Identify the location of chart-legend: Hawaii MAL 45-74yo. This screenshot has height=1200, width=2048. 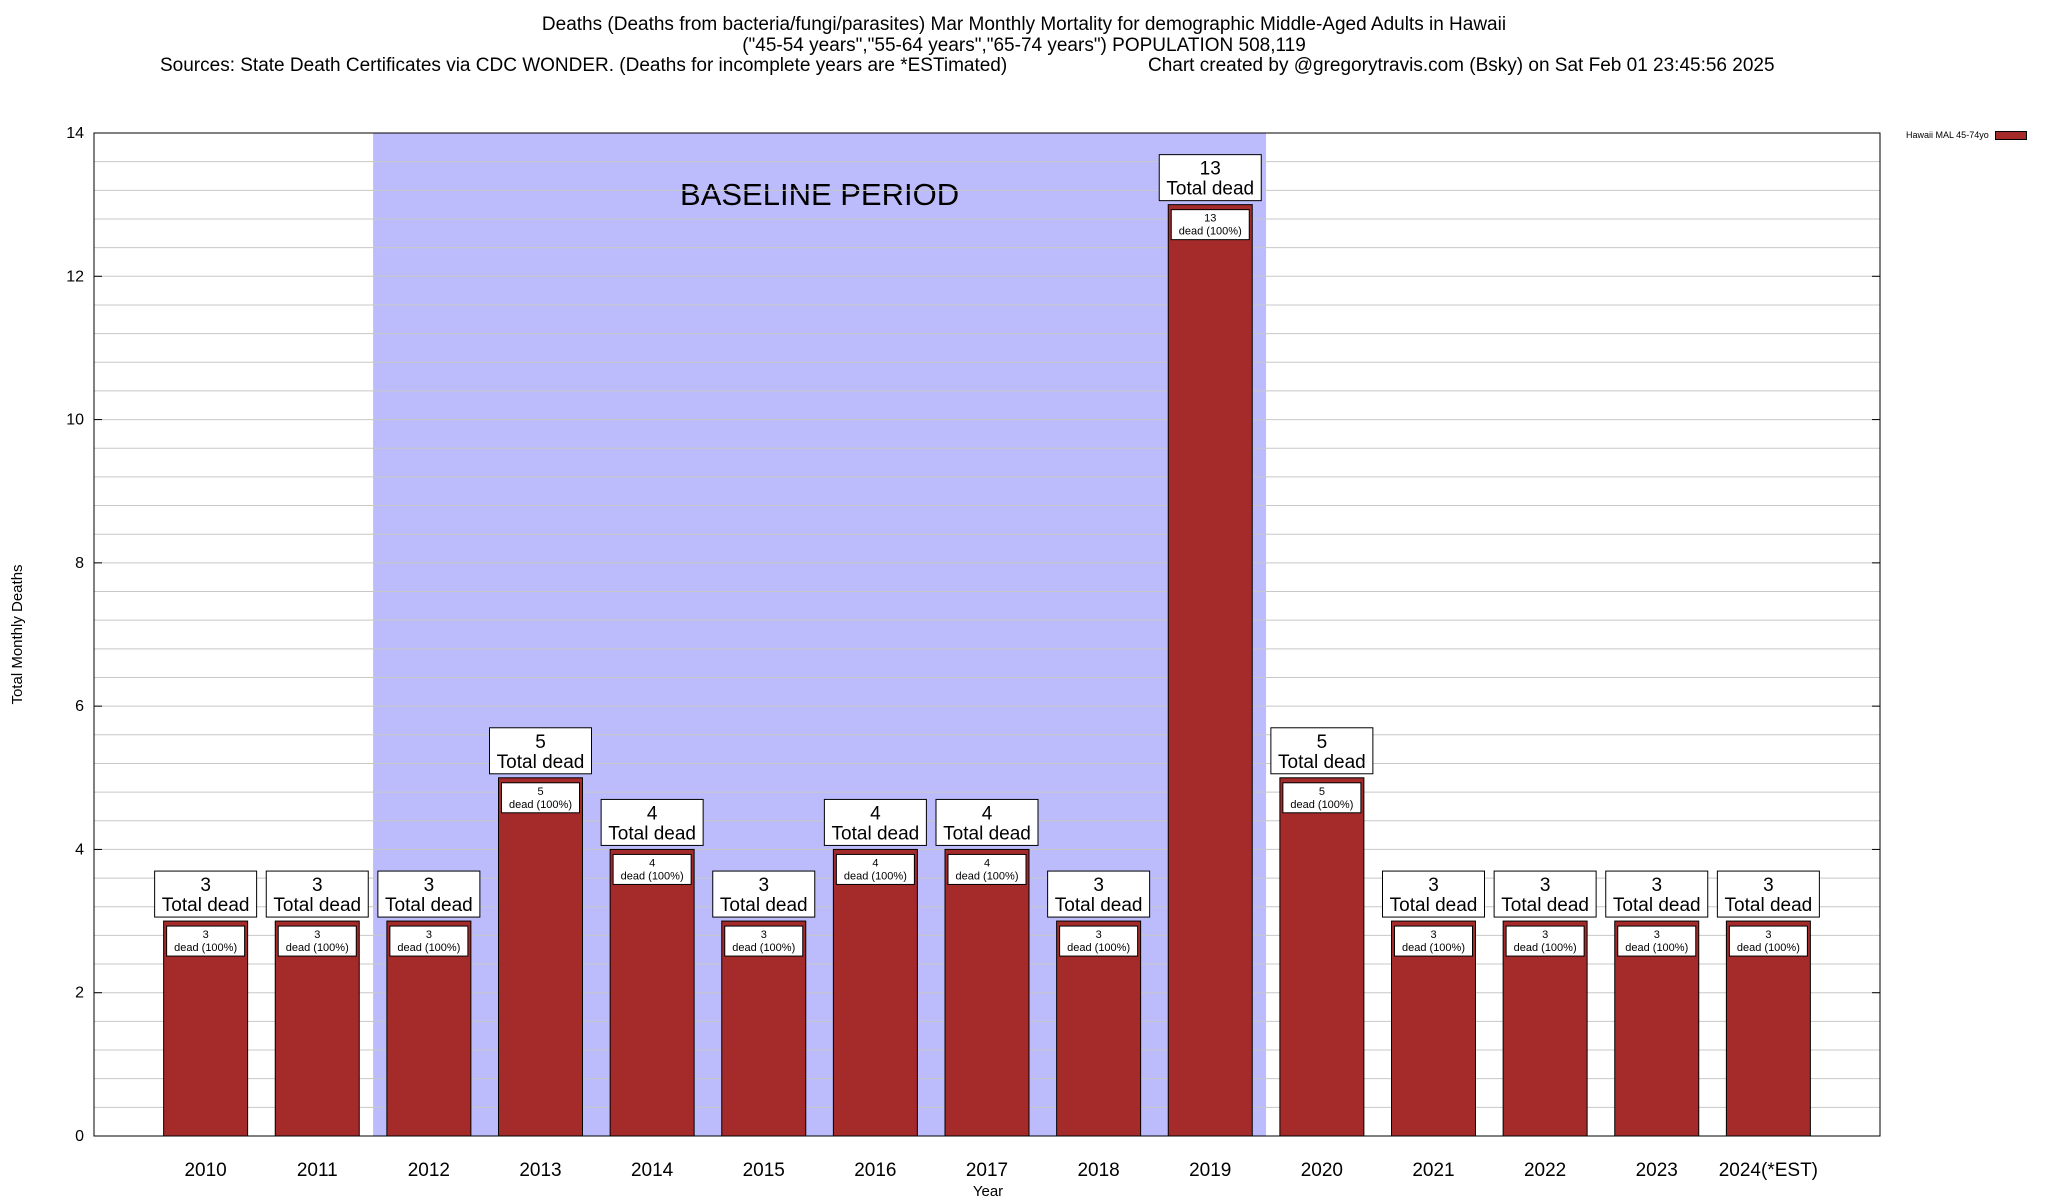
(1966, 135).